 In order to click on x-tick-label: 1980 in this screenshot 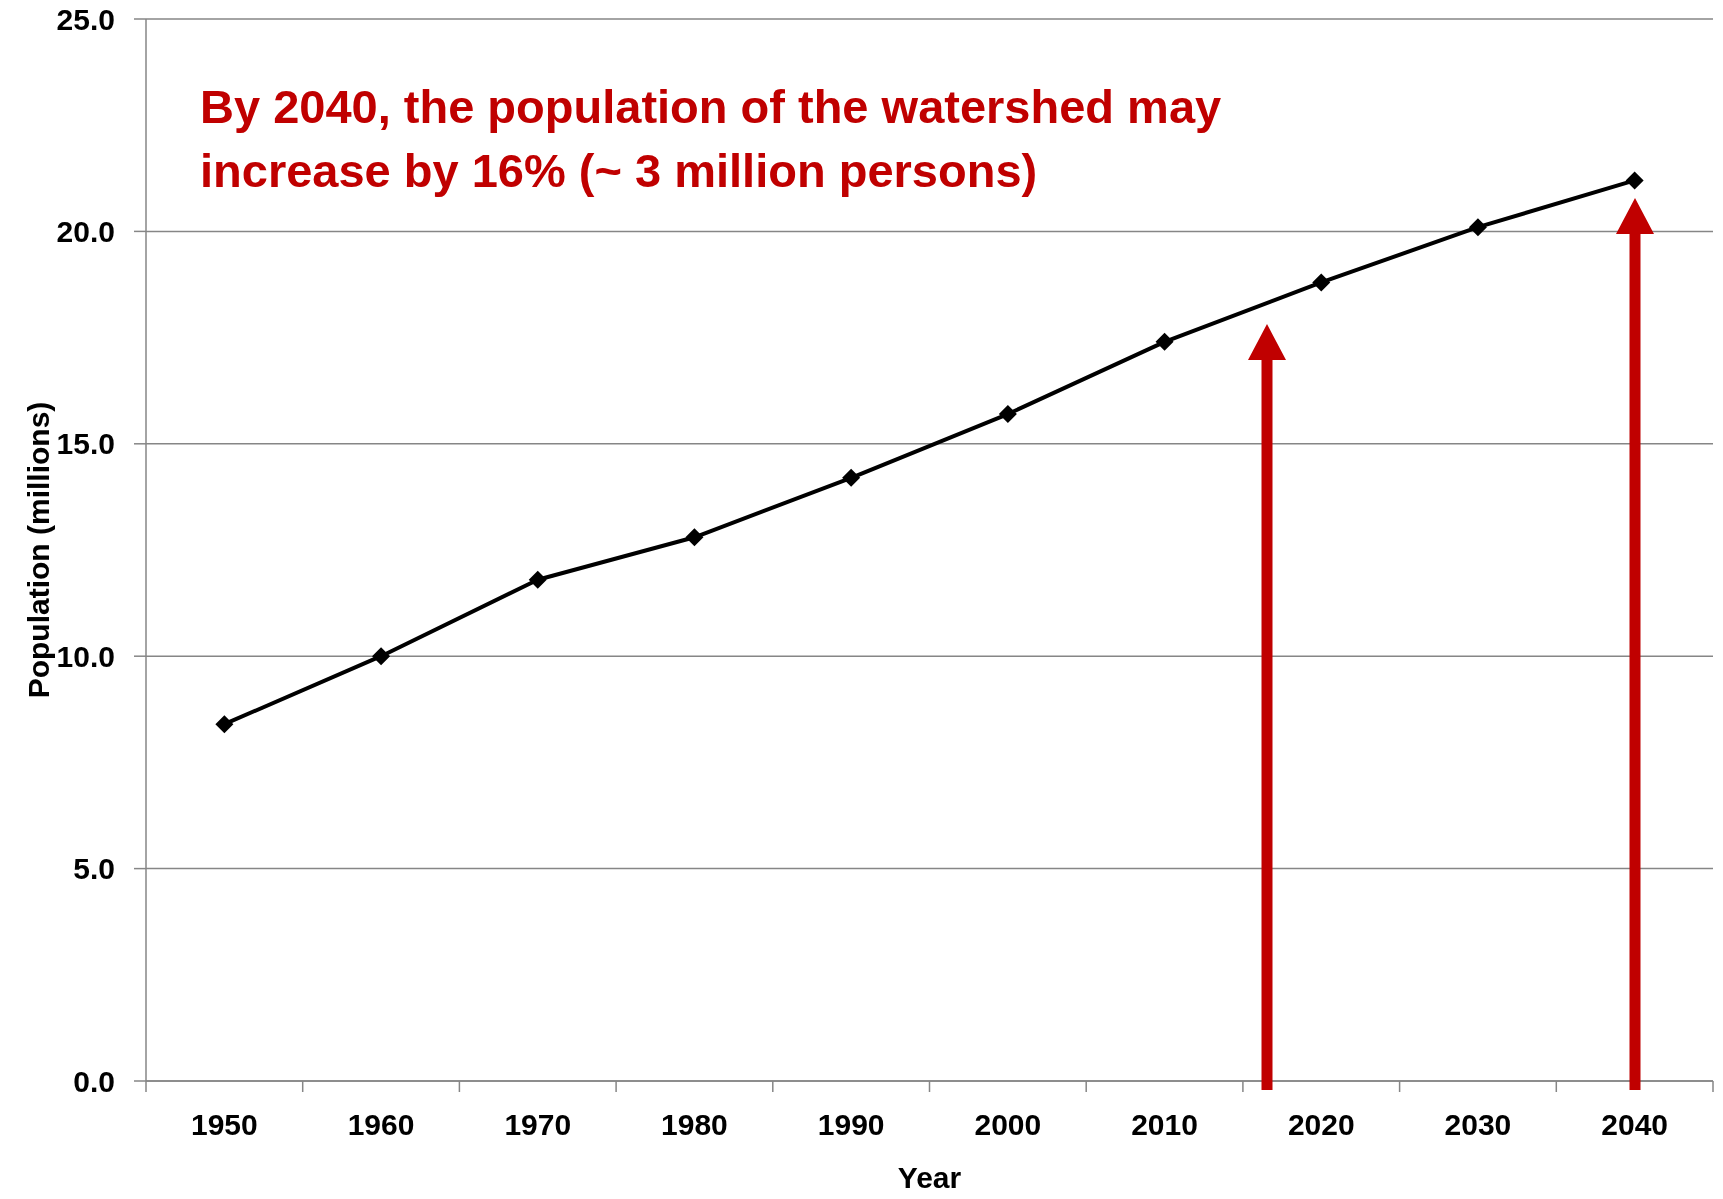, I will do `click(694, 1125)`.